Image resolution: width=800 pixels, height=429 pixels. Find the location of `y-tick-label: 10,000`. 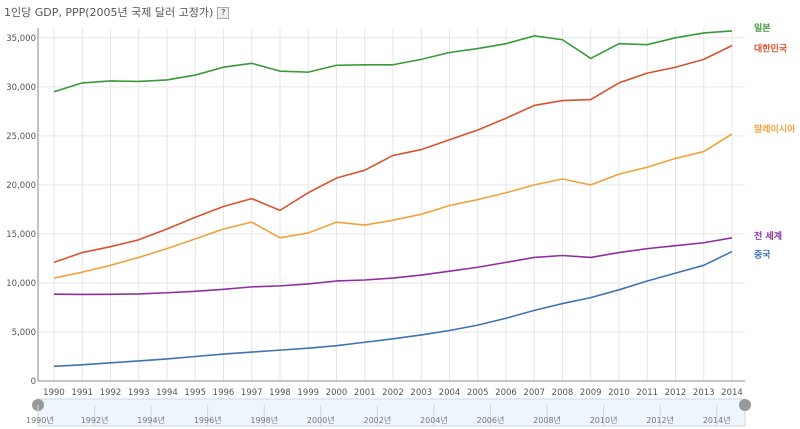

y-tick-label: 10,000 is located at coordinates (21, 284).